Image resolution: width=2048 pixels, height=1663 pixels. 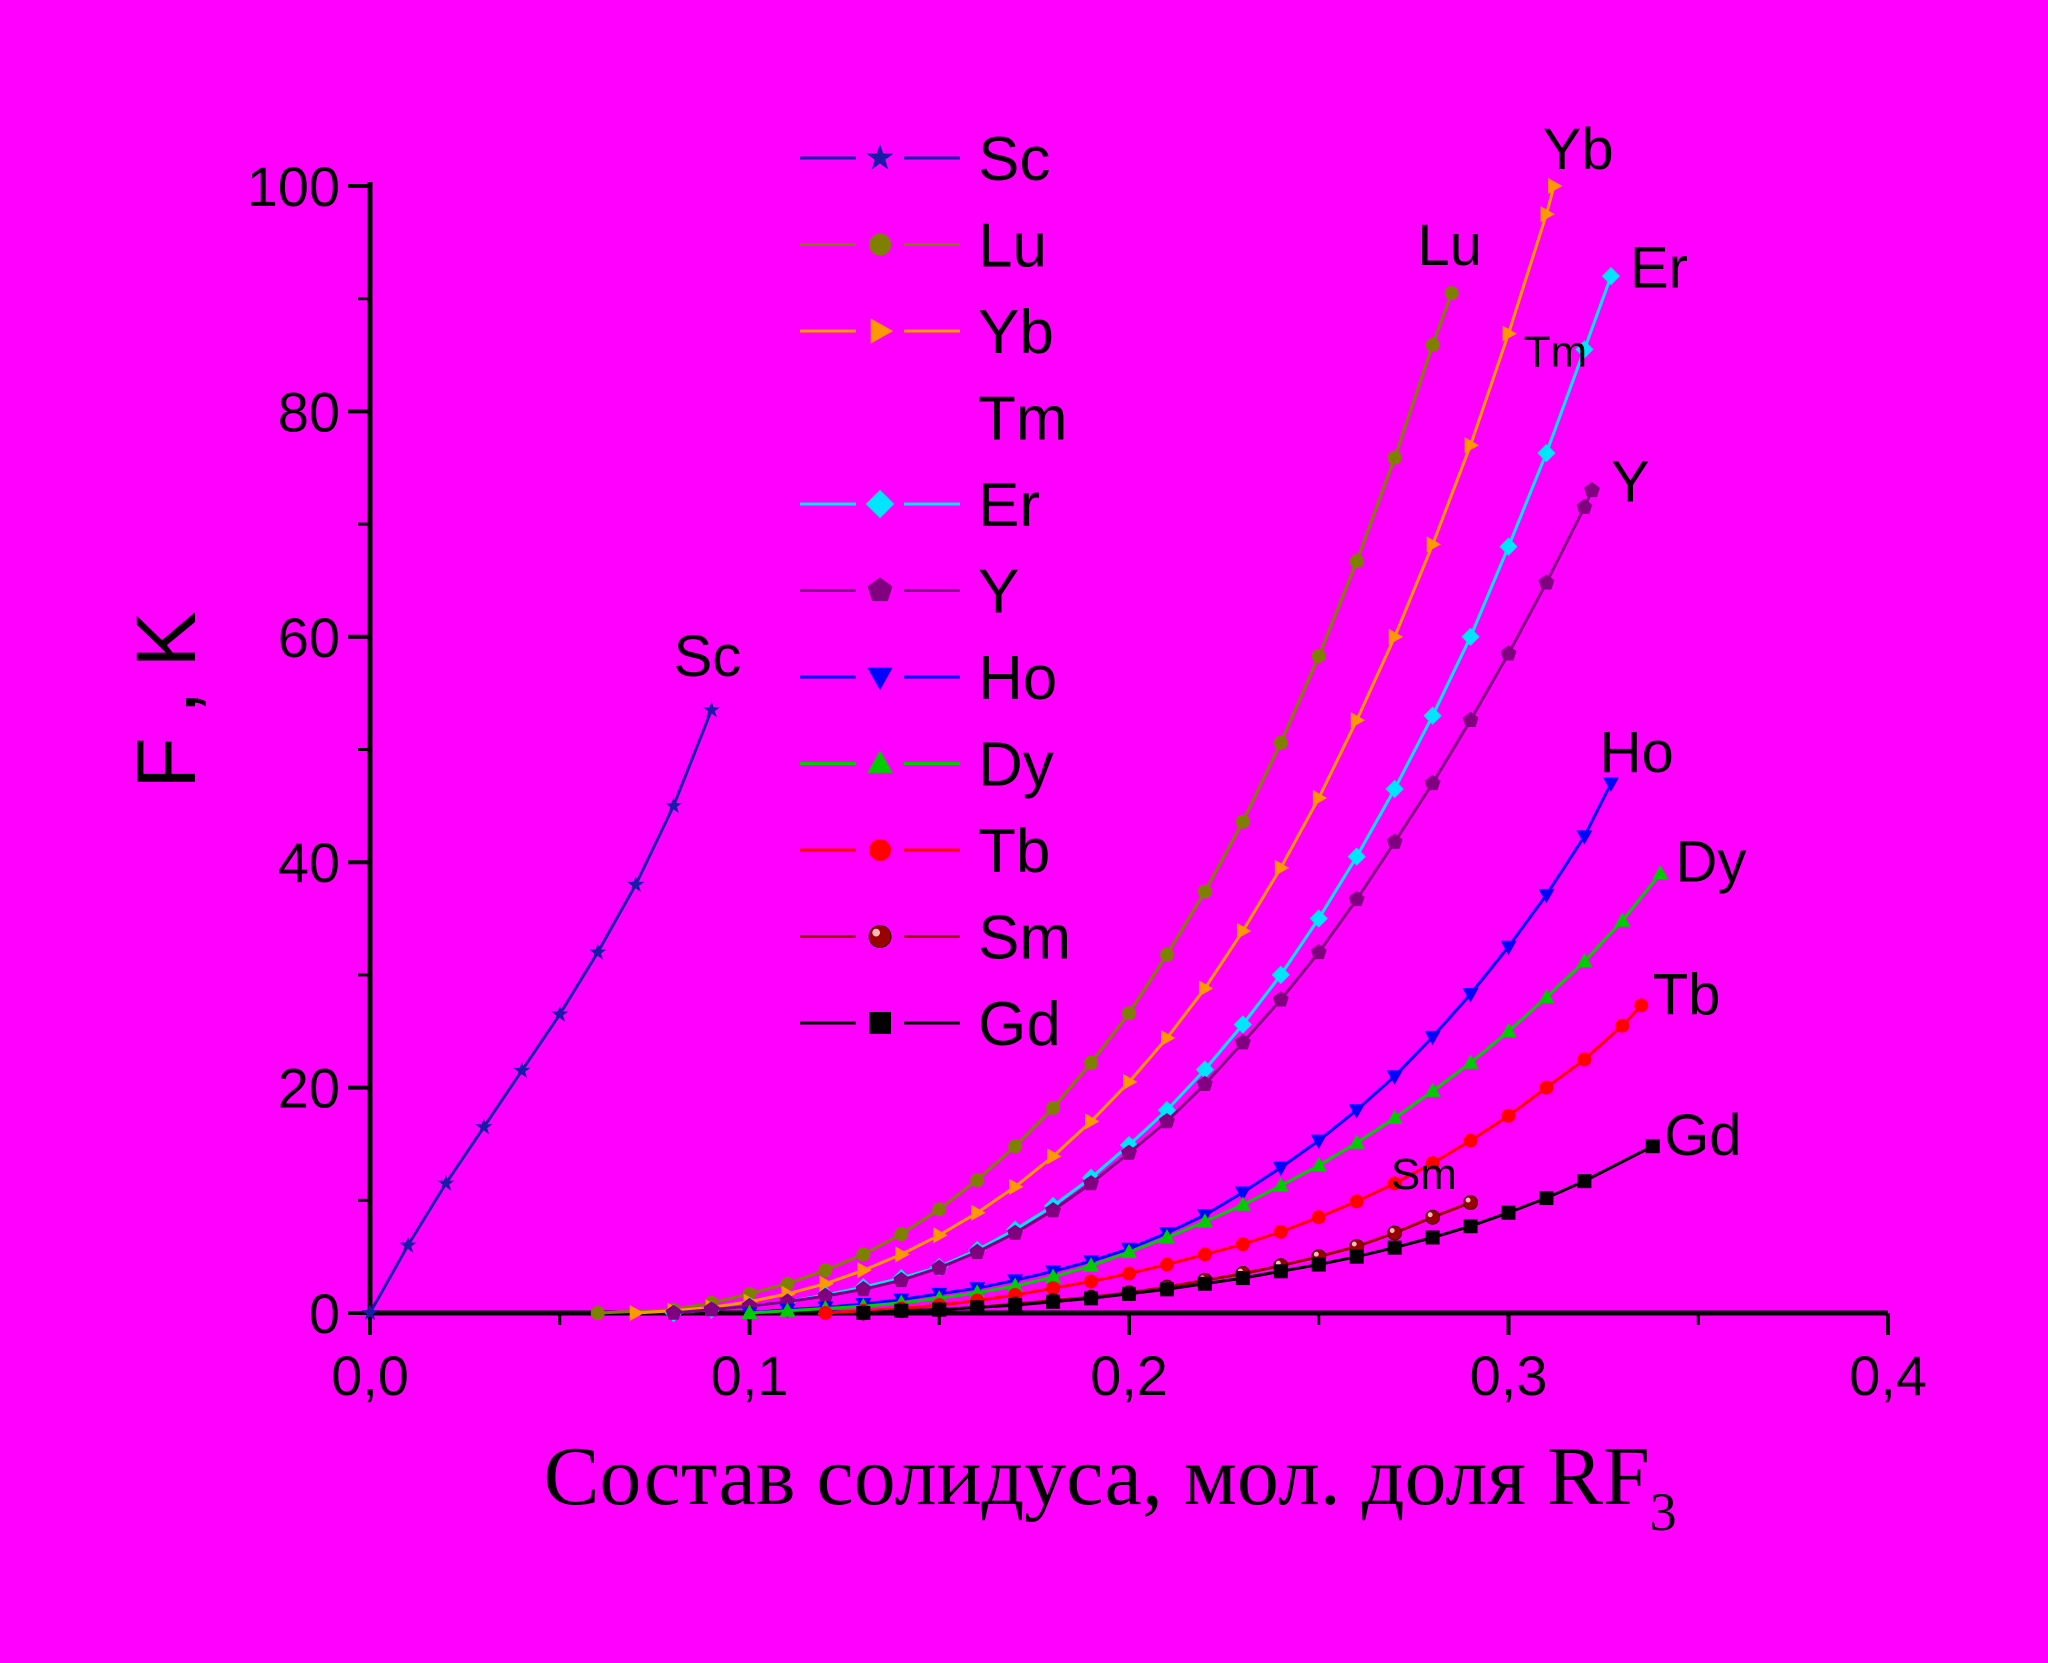 I want to click on x-tick-label: 0,4, so click(x=1888, y=1375).